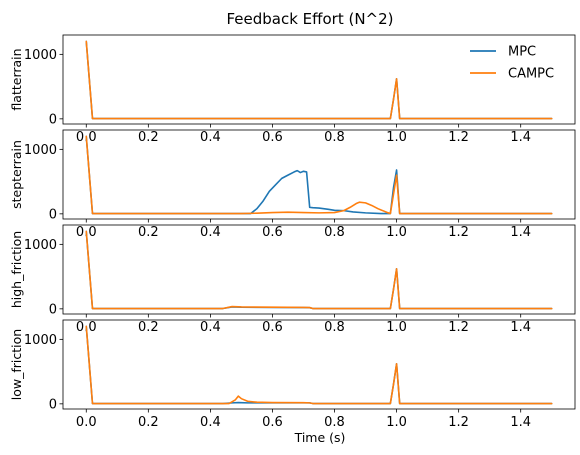  What do you see at coordinates (512, 63) in the screenshot?
I see `legend: MPC CAMPC` at bounding box center [512, 63].